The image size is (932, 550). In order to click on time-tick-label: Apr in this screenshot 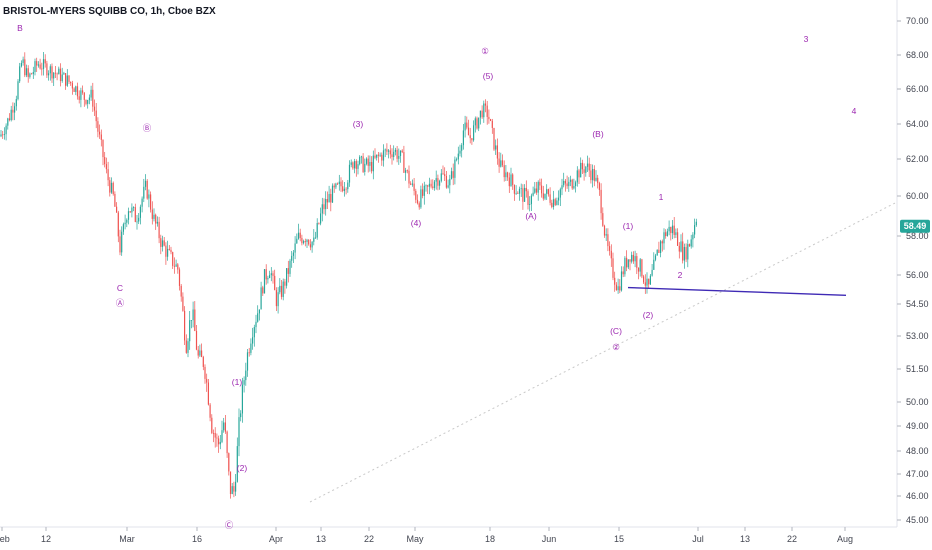, I will do `click(276, 539)`.